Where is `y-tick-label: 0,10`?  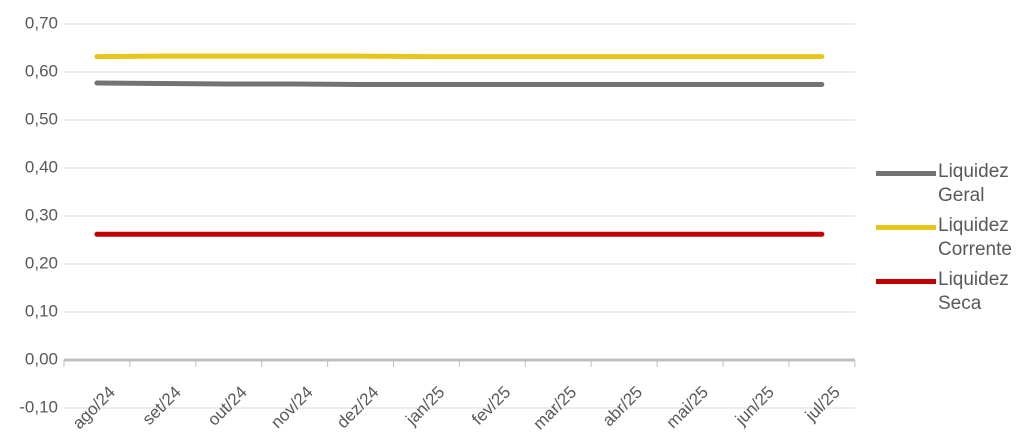 y-tick-label: 0,10 is located at coordinates (41, 310).